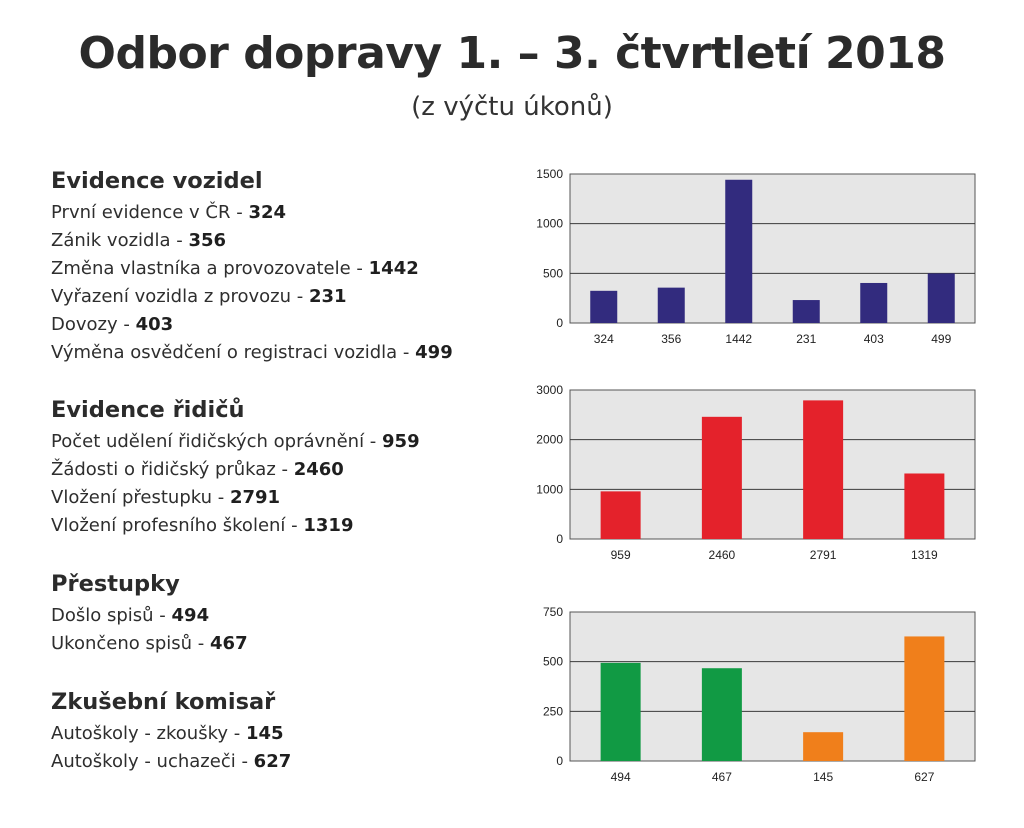 The width and height of the screenshot is (1024, 828). I want to click on y-tick-label: 2000, so click(549, 440).